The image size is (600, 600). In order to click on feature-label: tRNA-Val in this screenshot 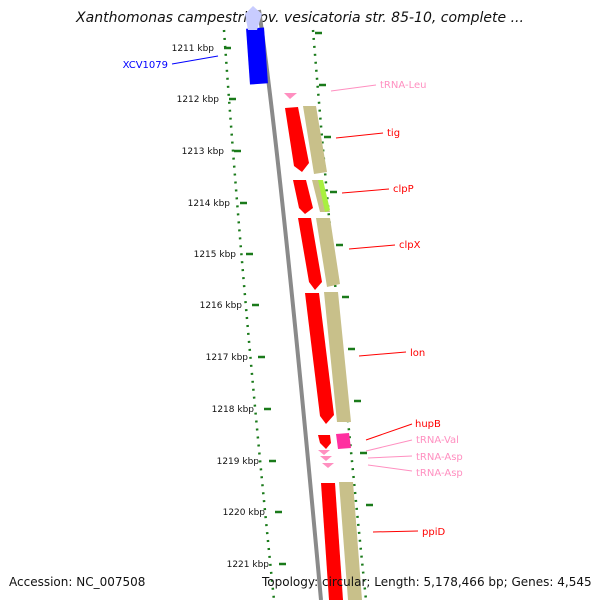, I will do `click(437, 440)`.